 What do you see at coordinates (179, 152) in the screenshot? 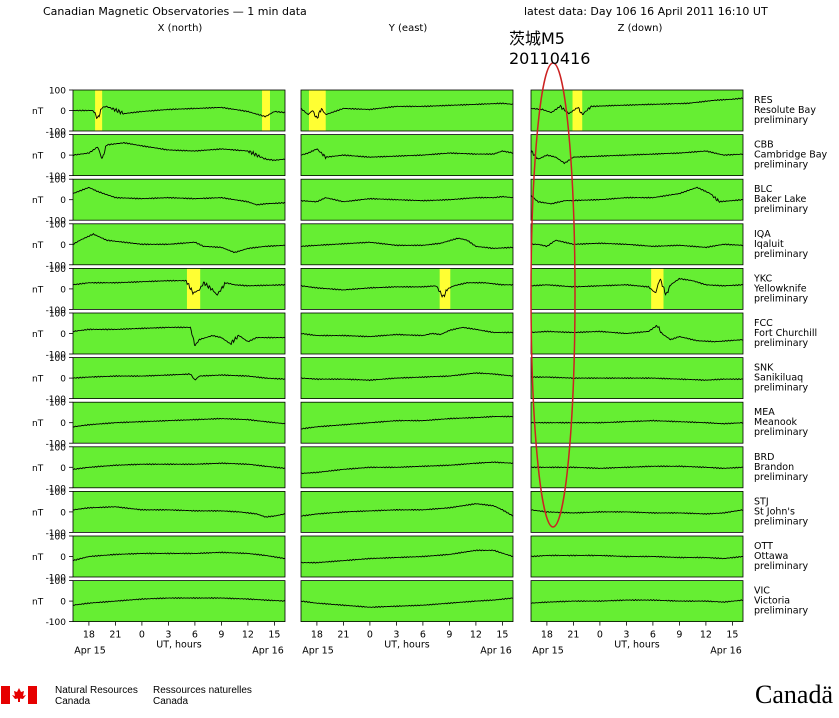
I see `trace-cbb-x` at bounding box center [179, 152].